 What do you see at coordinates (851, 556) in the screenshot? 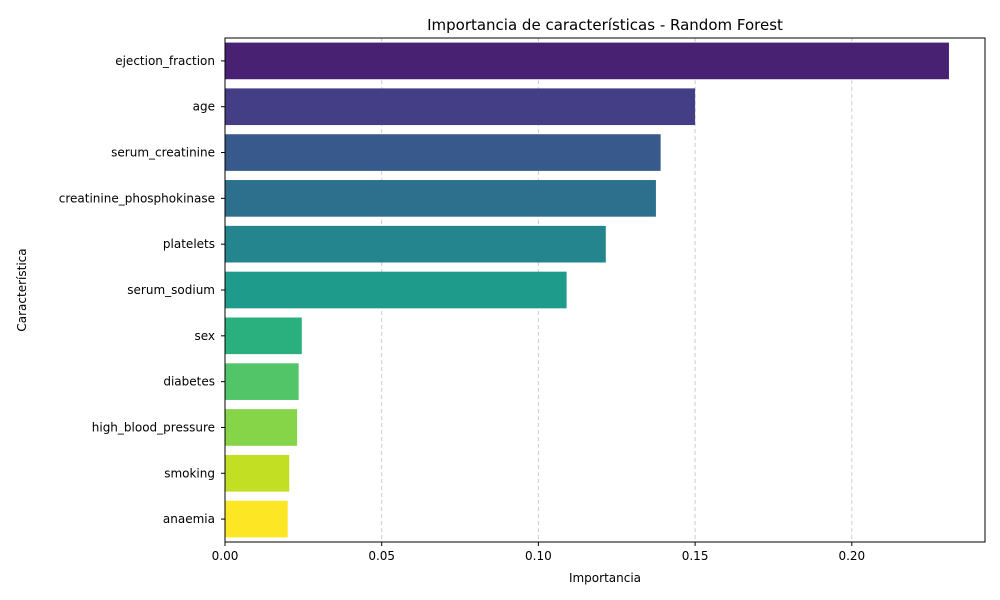
I see `x-tick-label: 0.20` at bounding box center [851, 556].